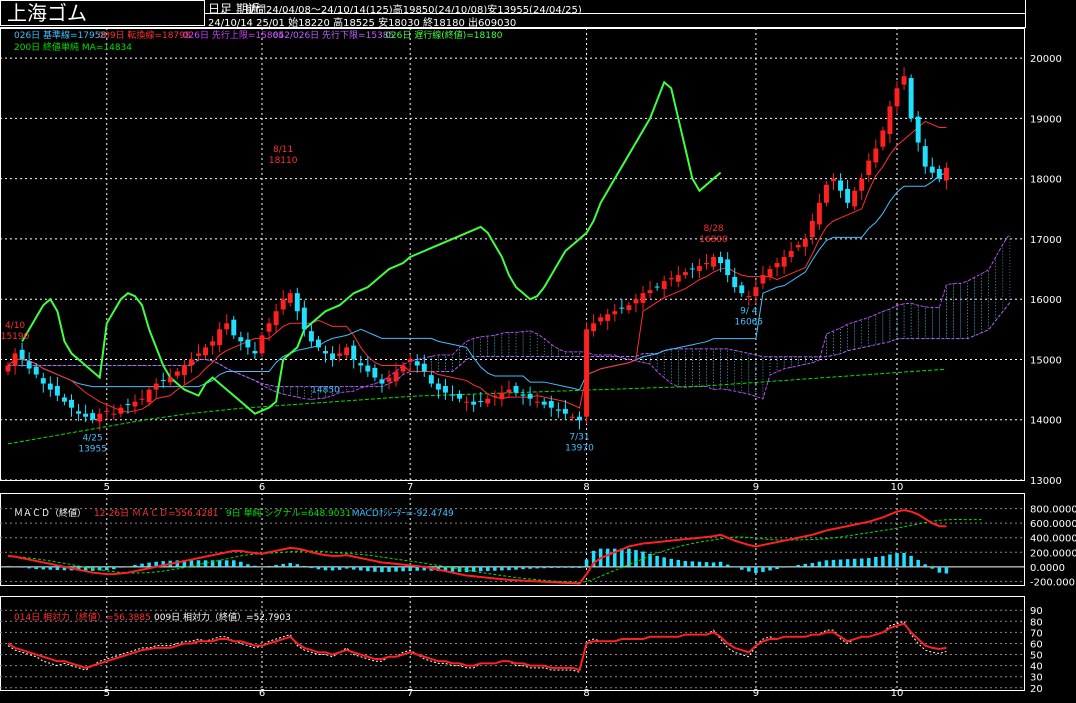 Image resolution: width=1076 pixels, height=703 pixels. Describe the element at coordinates (897, 487) in the screenshot. I see `month-tick-label: 10` at that location.